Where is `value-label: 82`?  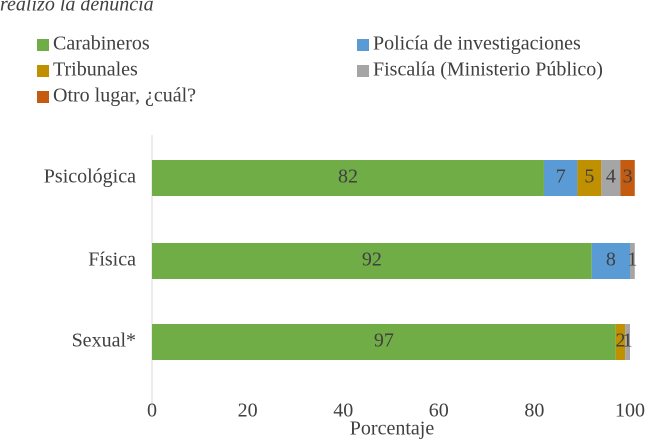
value-label: 82 is located at coordinates (348, 177).